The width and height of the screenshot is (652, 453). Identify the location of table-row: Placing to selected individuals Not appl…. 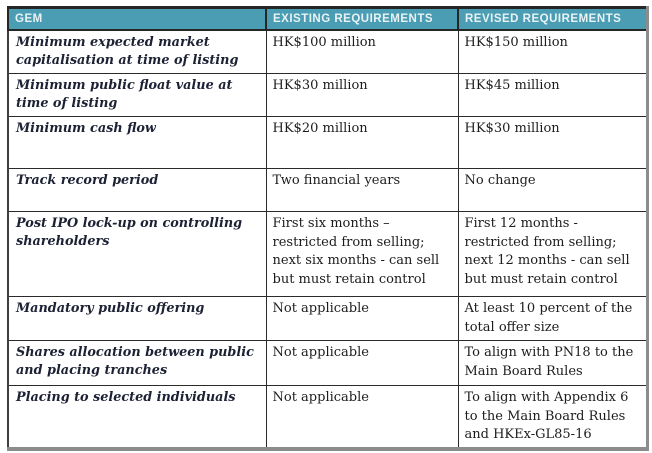
(327, 417).